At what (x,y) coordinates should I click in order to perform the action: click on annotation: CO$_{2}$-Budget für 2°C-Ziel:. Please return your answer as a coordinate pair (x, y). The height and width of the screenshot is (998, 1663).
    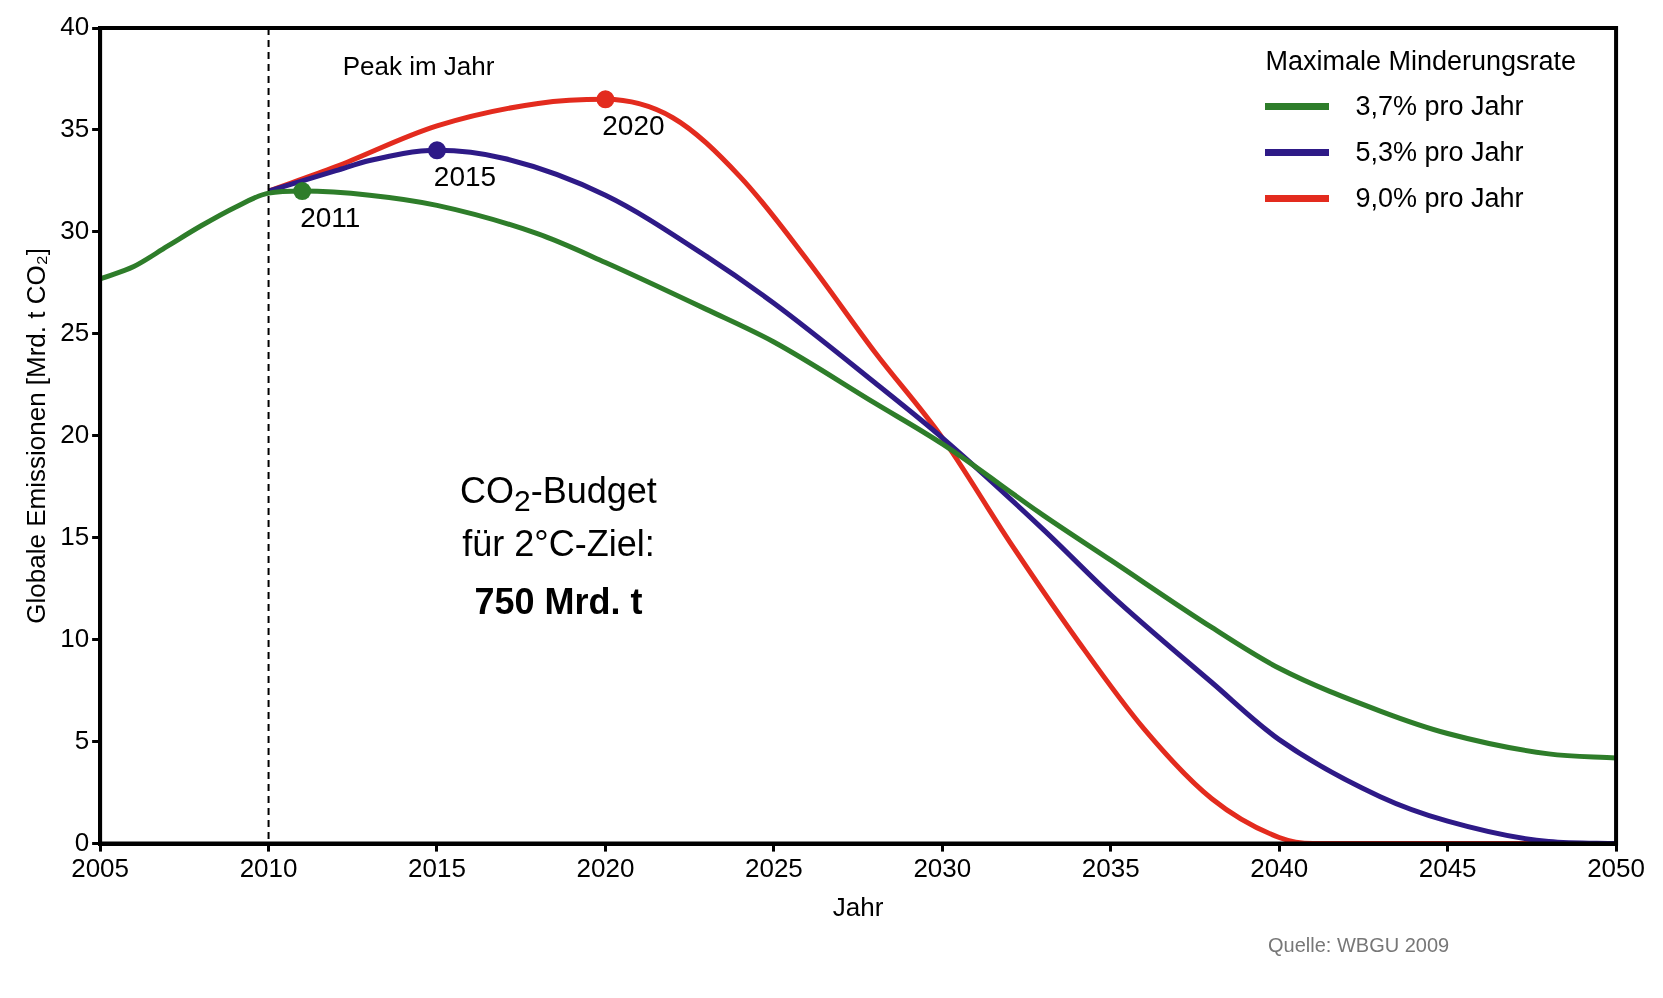
    Looking at the image, I should click on (558, 517).